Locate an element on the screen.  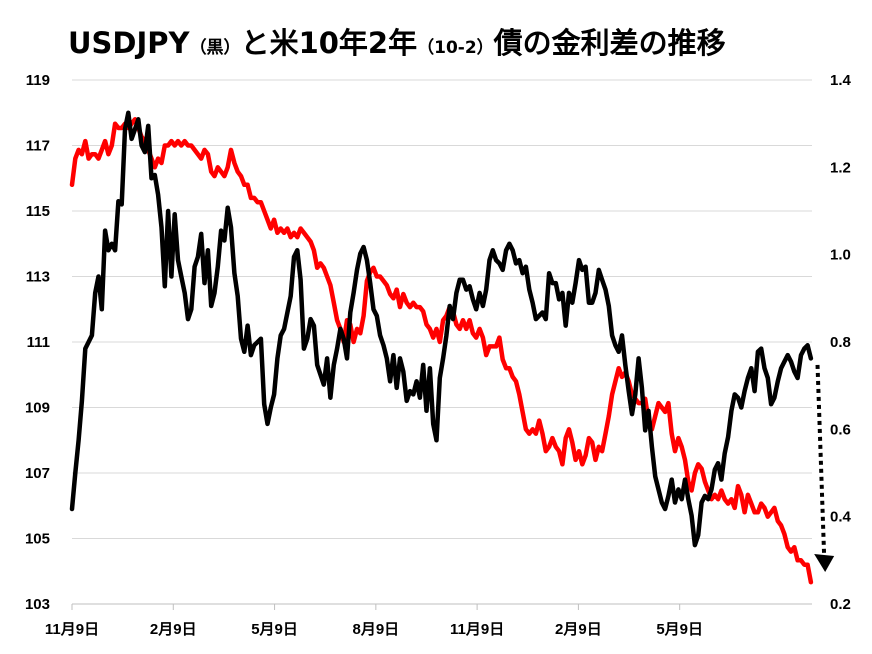
right-tick-label: 0.8 is located at coordinates (840, 342).